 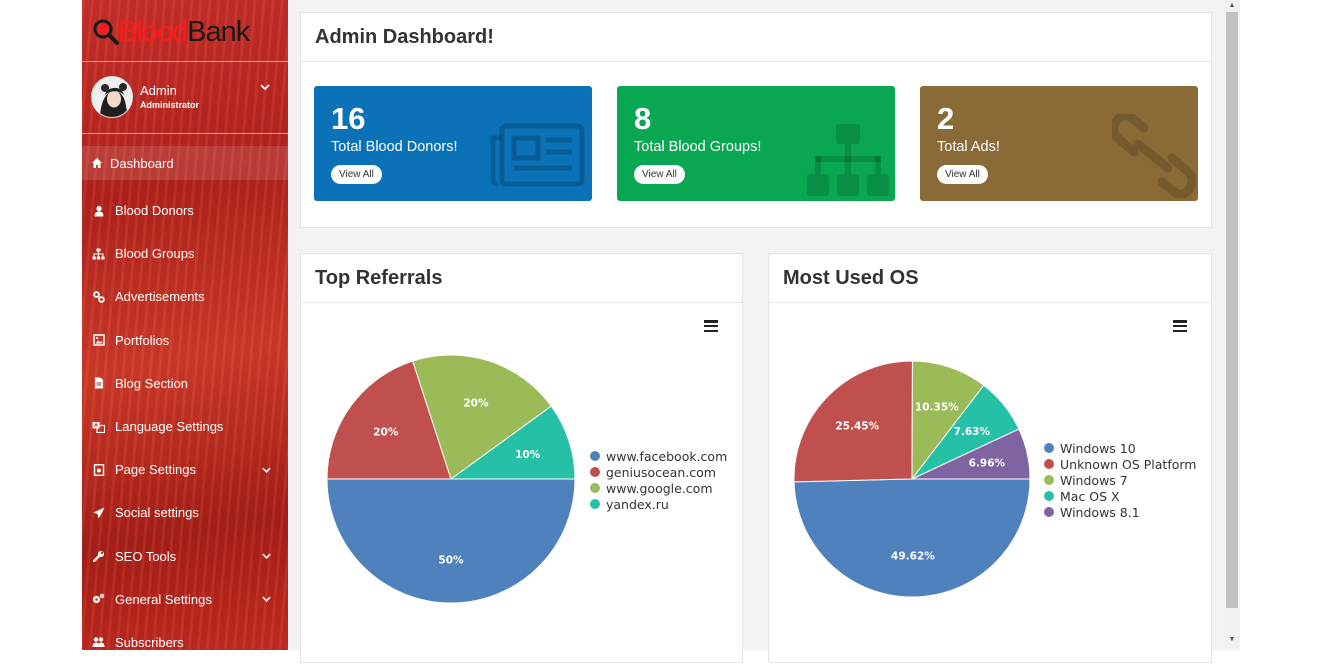 What do you see at coordinates (106, 32) in the screenshot?
I see `magnifier-logo-icon` at bounding box center [106, 32].